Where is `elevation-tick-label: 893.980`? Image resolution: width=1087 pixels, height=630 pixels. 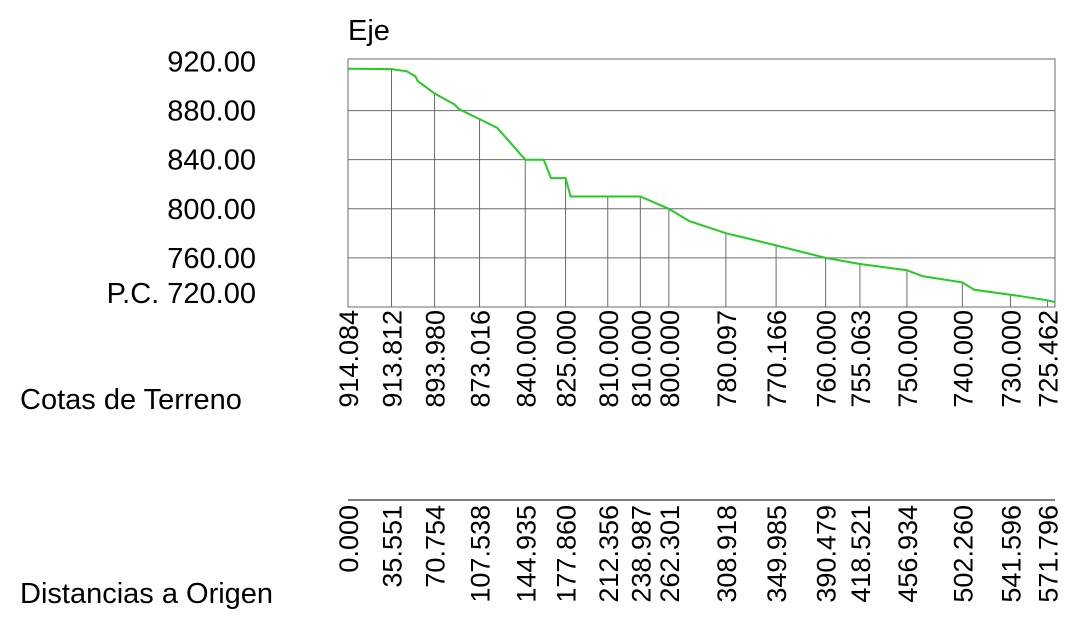
elevation-tick-label: 893.980 is located at coordinates (436, 359).